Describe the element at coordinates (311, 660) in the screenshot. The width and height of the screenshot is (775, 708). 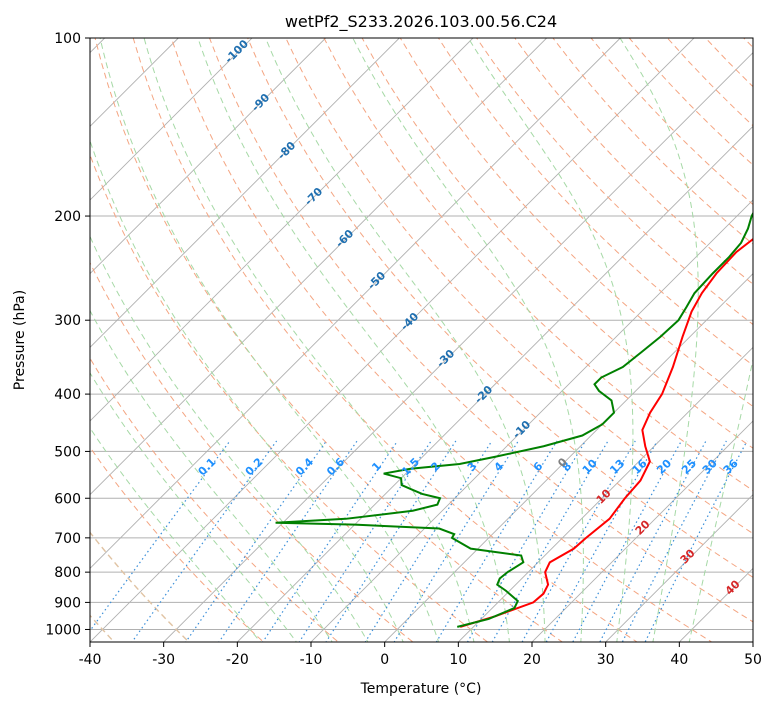
I see `x-tick-label: -10` at that location.